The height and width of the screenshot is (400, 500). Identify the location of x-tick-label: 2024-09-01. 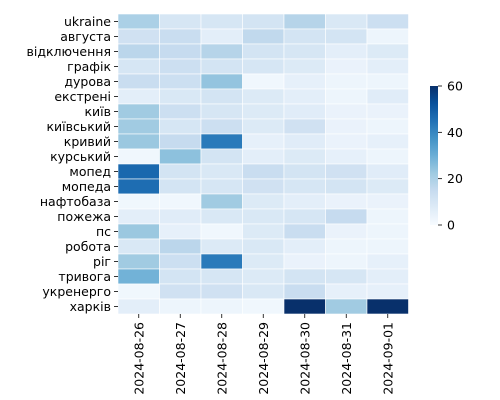
(387, 358).